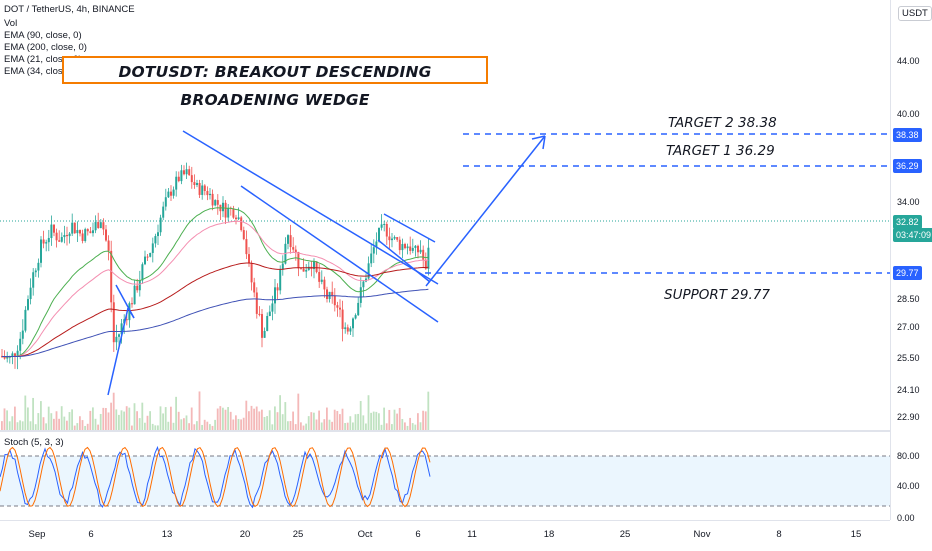 This screenshot has width=932, height=551. What do you see at coordinates (915, 13) in the screenshot?
I see `currency-button: USDT` at bounding box center [915, 13].